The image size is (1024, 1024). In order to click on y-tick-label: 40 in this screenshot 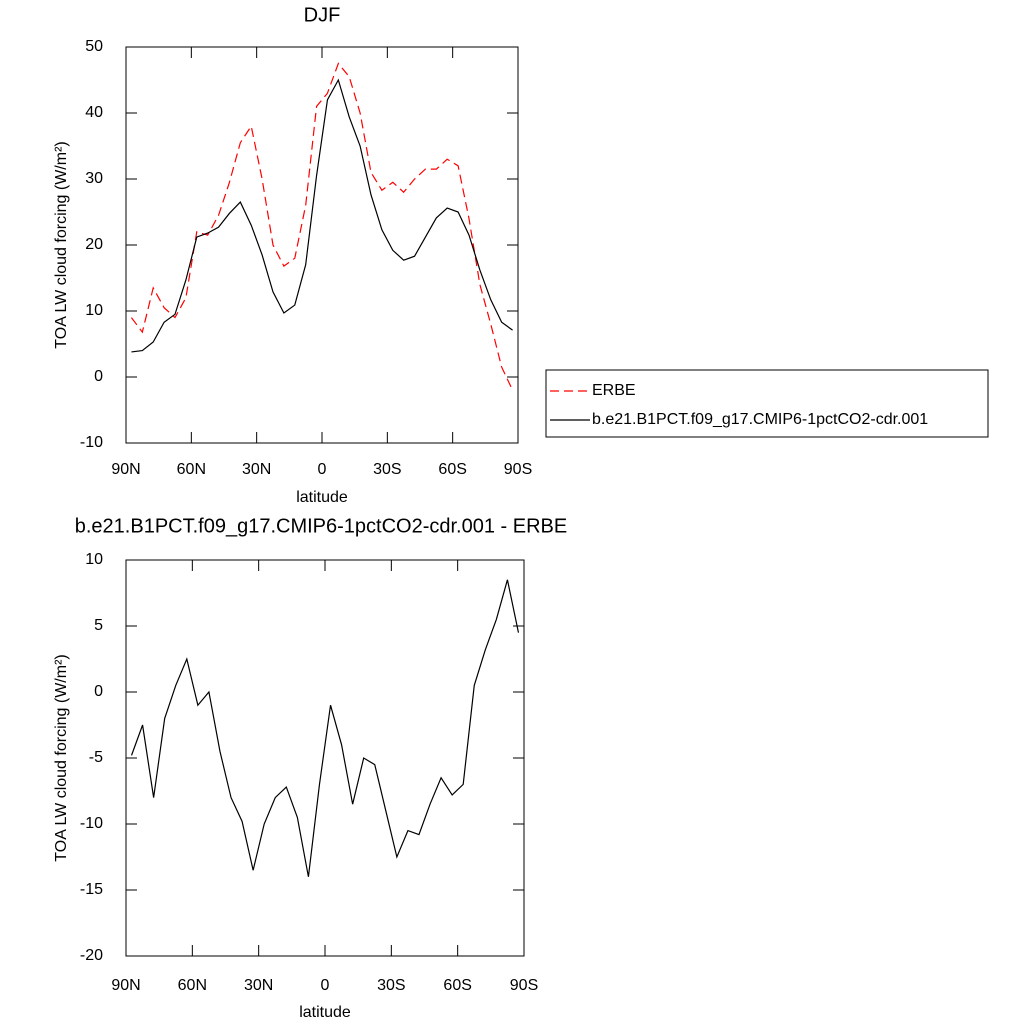, I will do `click(94, 112)`.